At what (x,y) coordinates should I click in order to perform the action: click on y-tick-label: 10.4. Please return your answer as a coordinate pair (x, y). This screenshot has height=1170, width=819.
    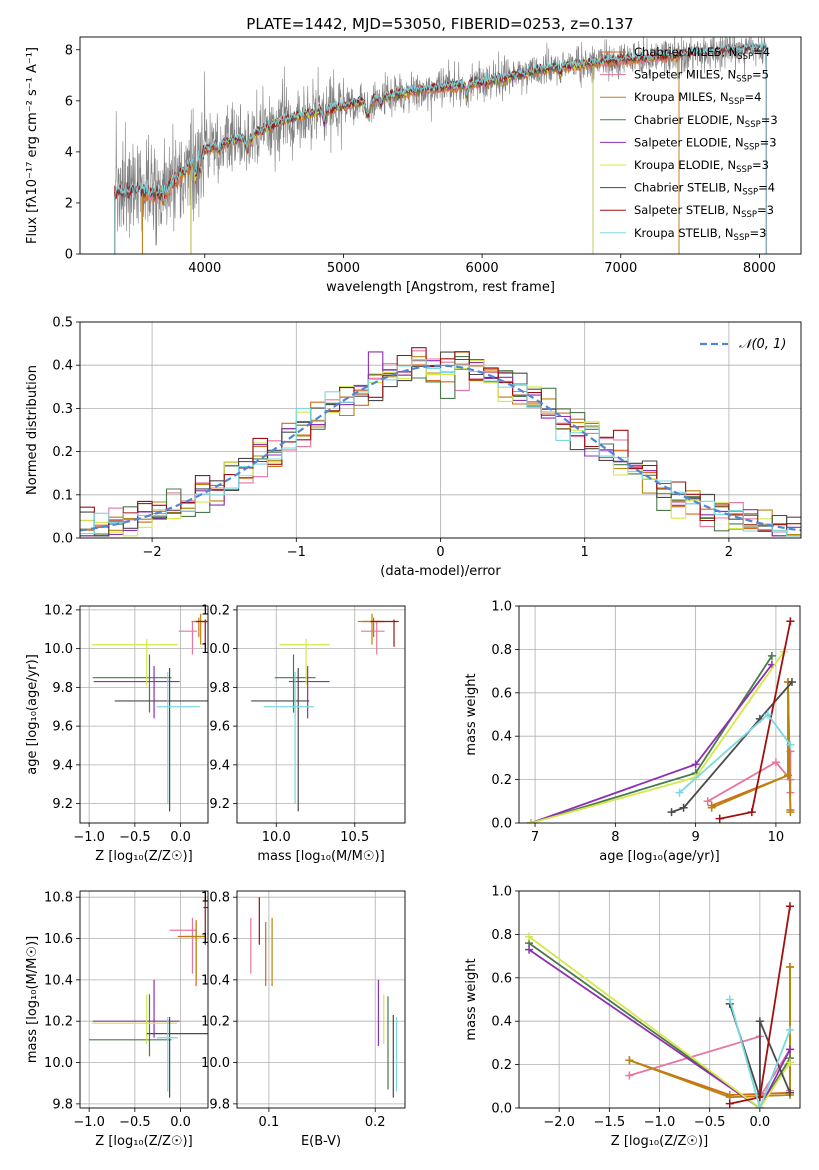
    Looking at the image, I should click on (215, 980).